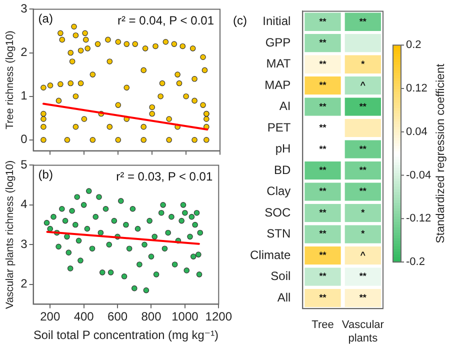  I want to click on chart-title: (b), so click(45, 175).